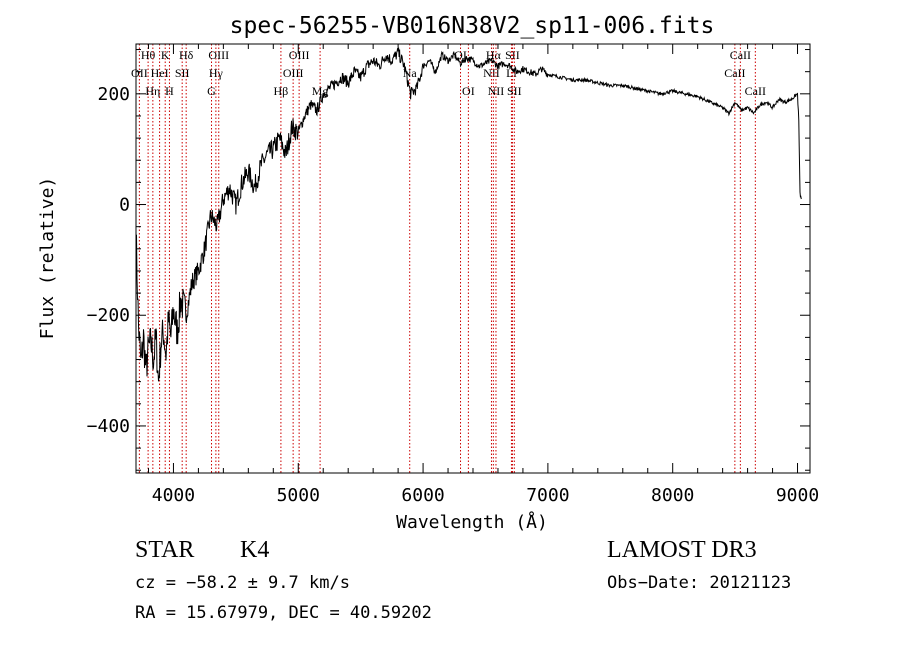 This screenshot has width=900, height=649. What do you see at coordinates (160, 73) in the screenshot?
I see `spectral-line-label: HeI` at bounding box center [160, 73].